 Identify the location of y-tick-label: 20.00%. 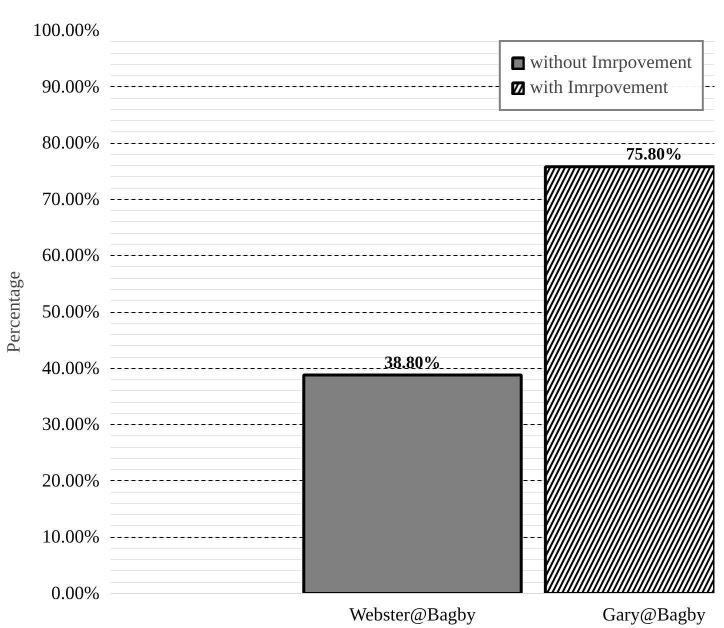
(71, 481).